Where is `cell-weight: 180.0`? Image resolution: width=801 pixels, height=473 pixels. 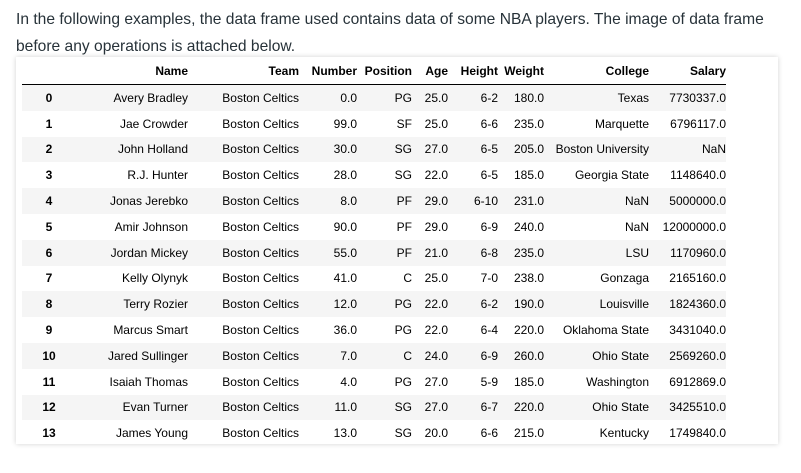
cell-weight: 180.0 is located at coordinates (521, 97).